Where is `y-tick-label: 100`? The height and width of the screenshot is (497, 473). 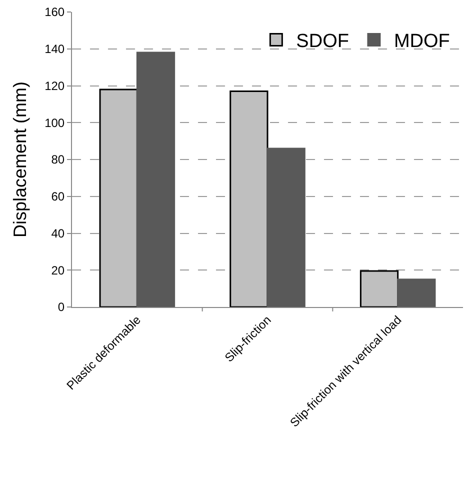
y-tick-label: 100 is located at coordinates (54, 123).